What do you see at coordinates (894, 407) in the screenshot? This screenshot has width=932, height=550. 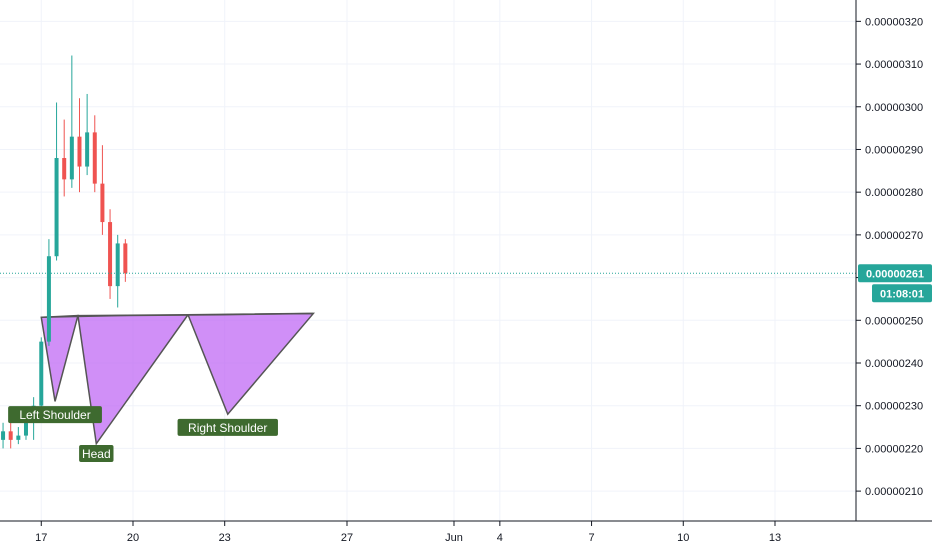 I see `y-tick-label: 0.00000230` at bounding box center [894, 407].